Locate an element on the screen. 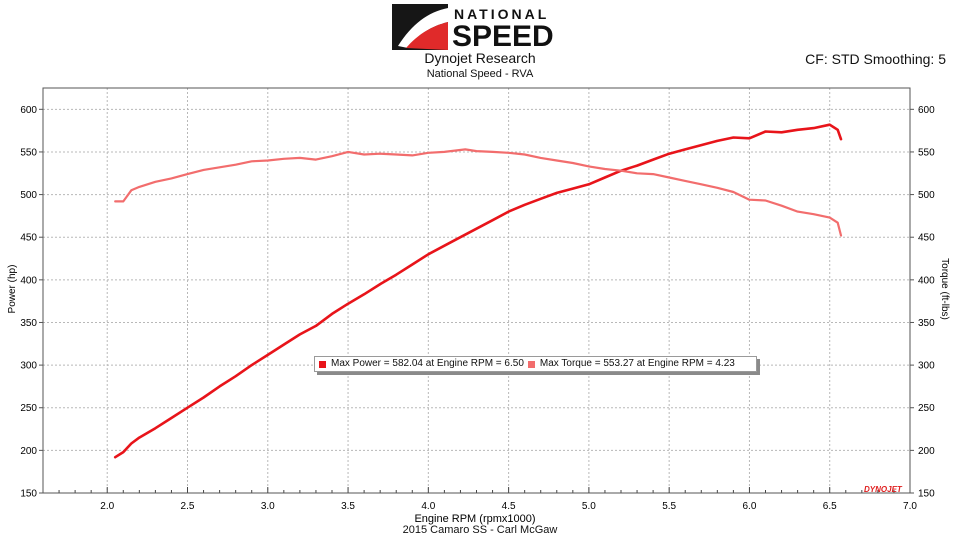 The image size is (960, 540). y-tick-label-left: 150 is located at coordinates (28, 494).